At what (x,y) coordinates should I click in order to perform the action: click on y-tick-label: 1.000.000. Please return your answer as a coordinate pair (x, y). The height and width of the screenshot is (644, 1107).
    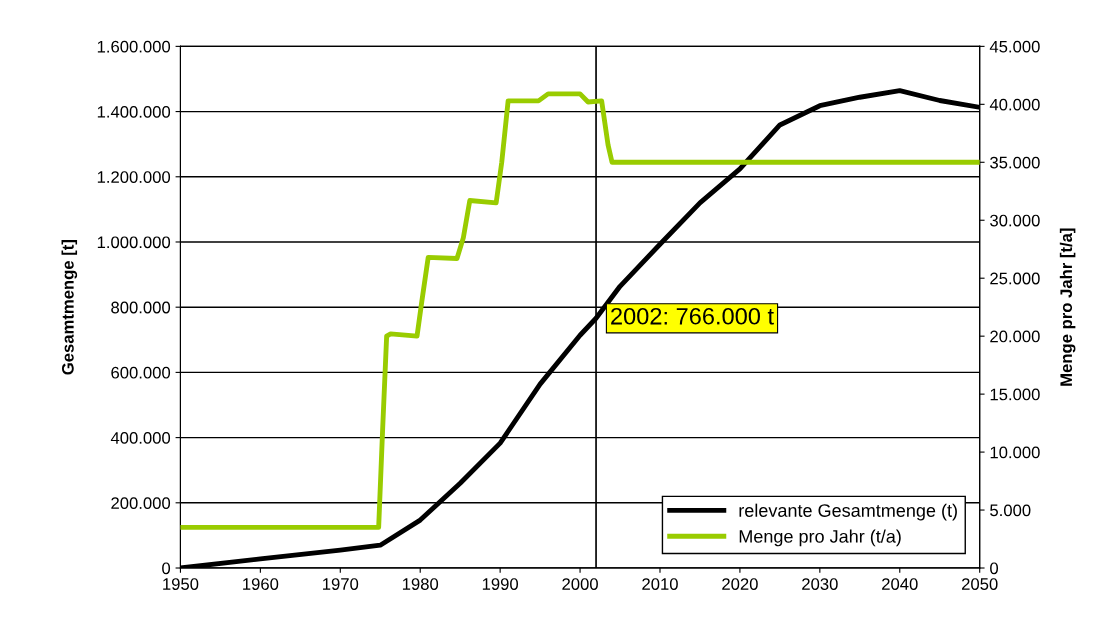
    Looking at the image, I should click on (134, 242).